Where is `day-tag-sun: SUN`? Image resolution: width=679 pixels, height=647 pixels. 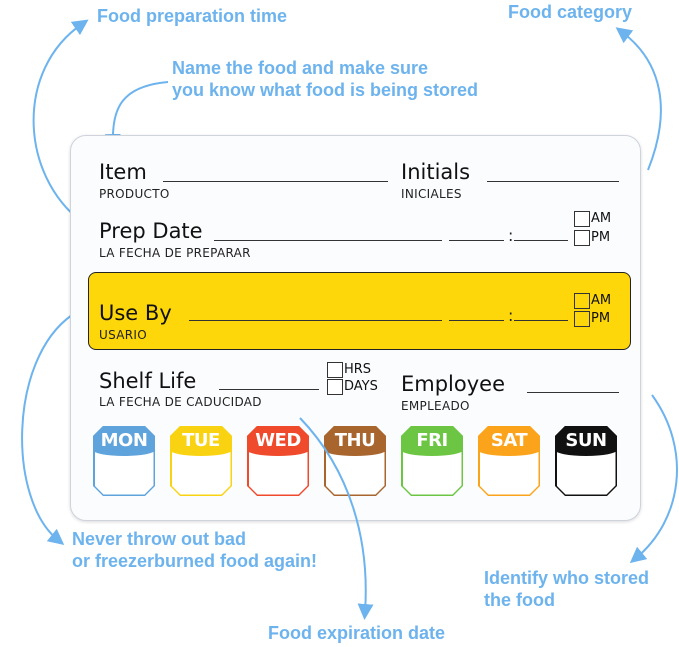
day-tag-sun: SUN is located at coordinates (586, 461).